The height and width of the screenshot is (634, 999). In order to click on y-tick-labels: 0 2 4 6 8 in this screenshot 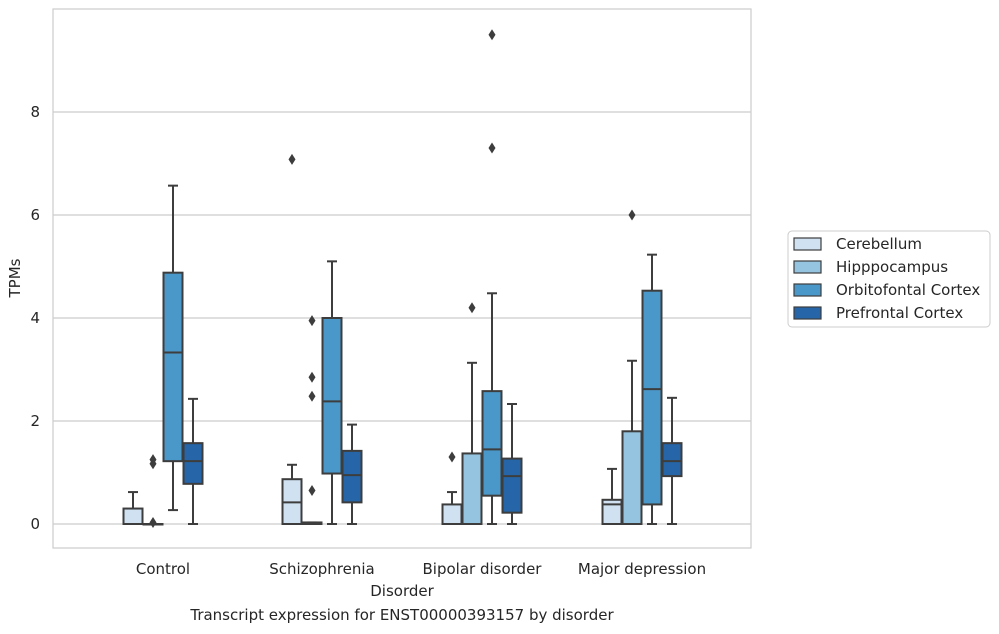, I will do `click(35, 318)`.